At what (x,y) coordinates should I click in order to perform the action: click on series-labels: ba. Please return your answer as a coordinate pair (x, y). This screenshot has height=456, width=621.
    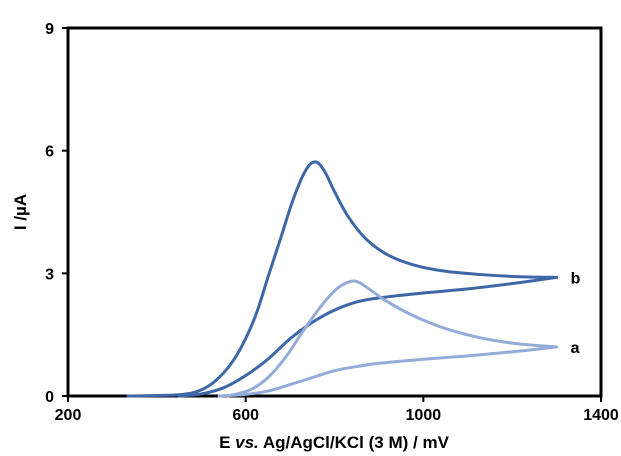
    Looking at the image, I should click on (576, 313).